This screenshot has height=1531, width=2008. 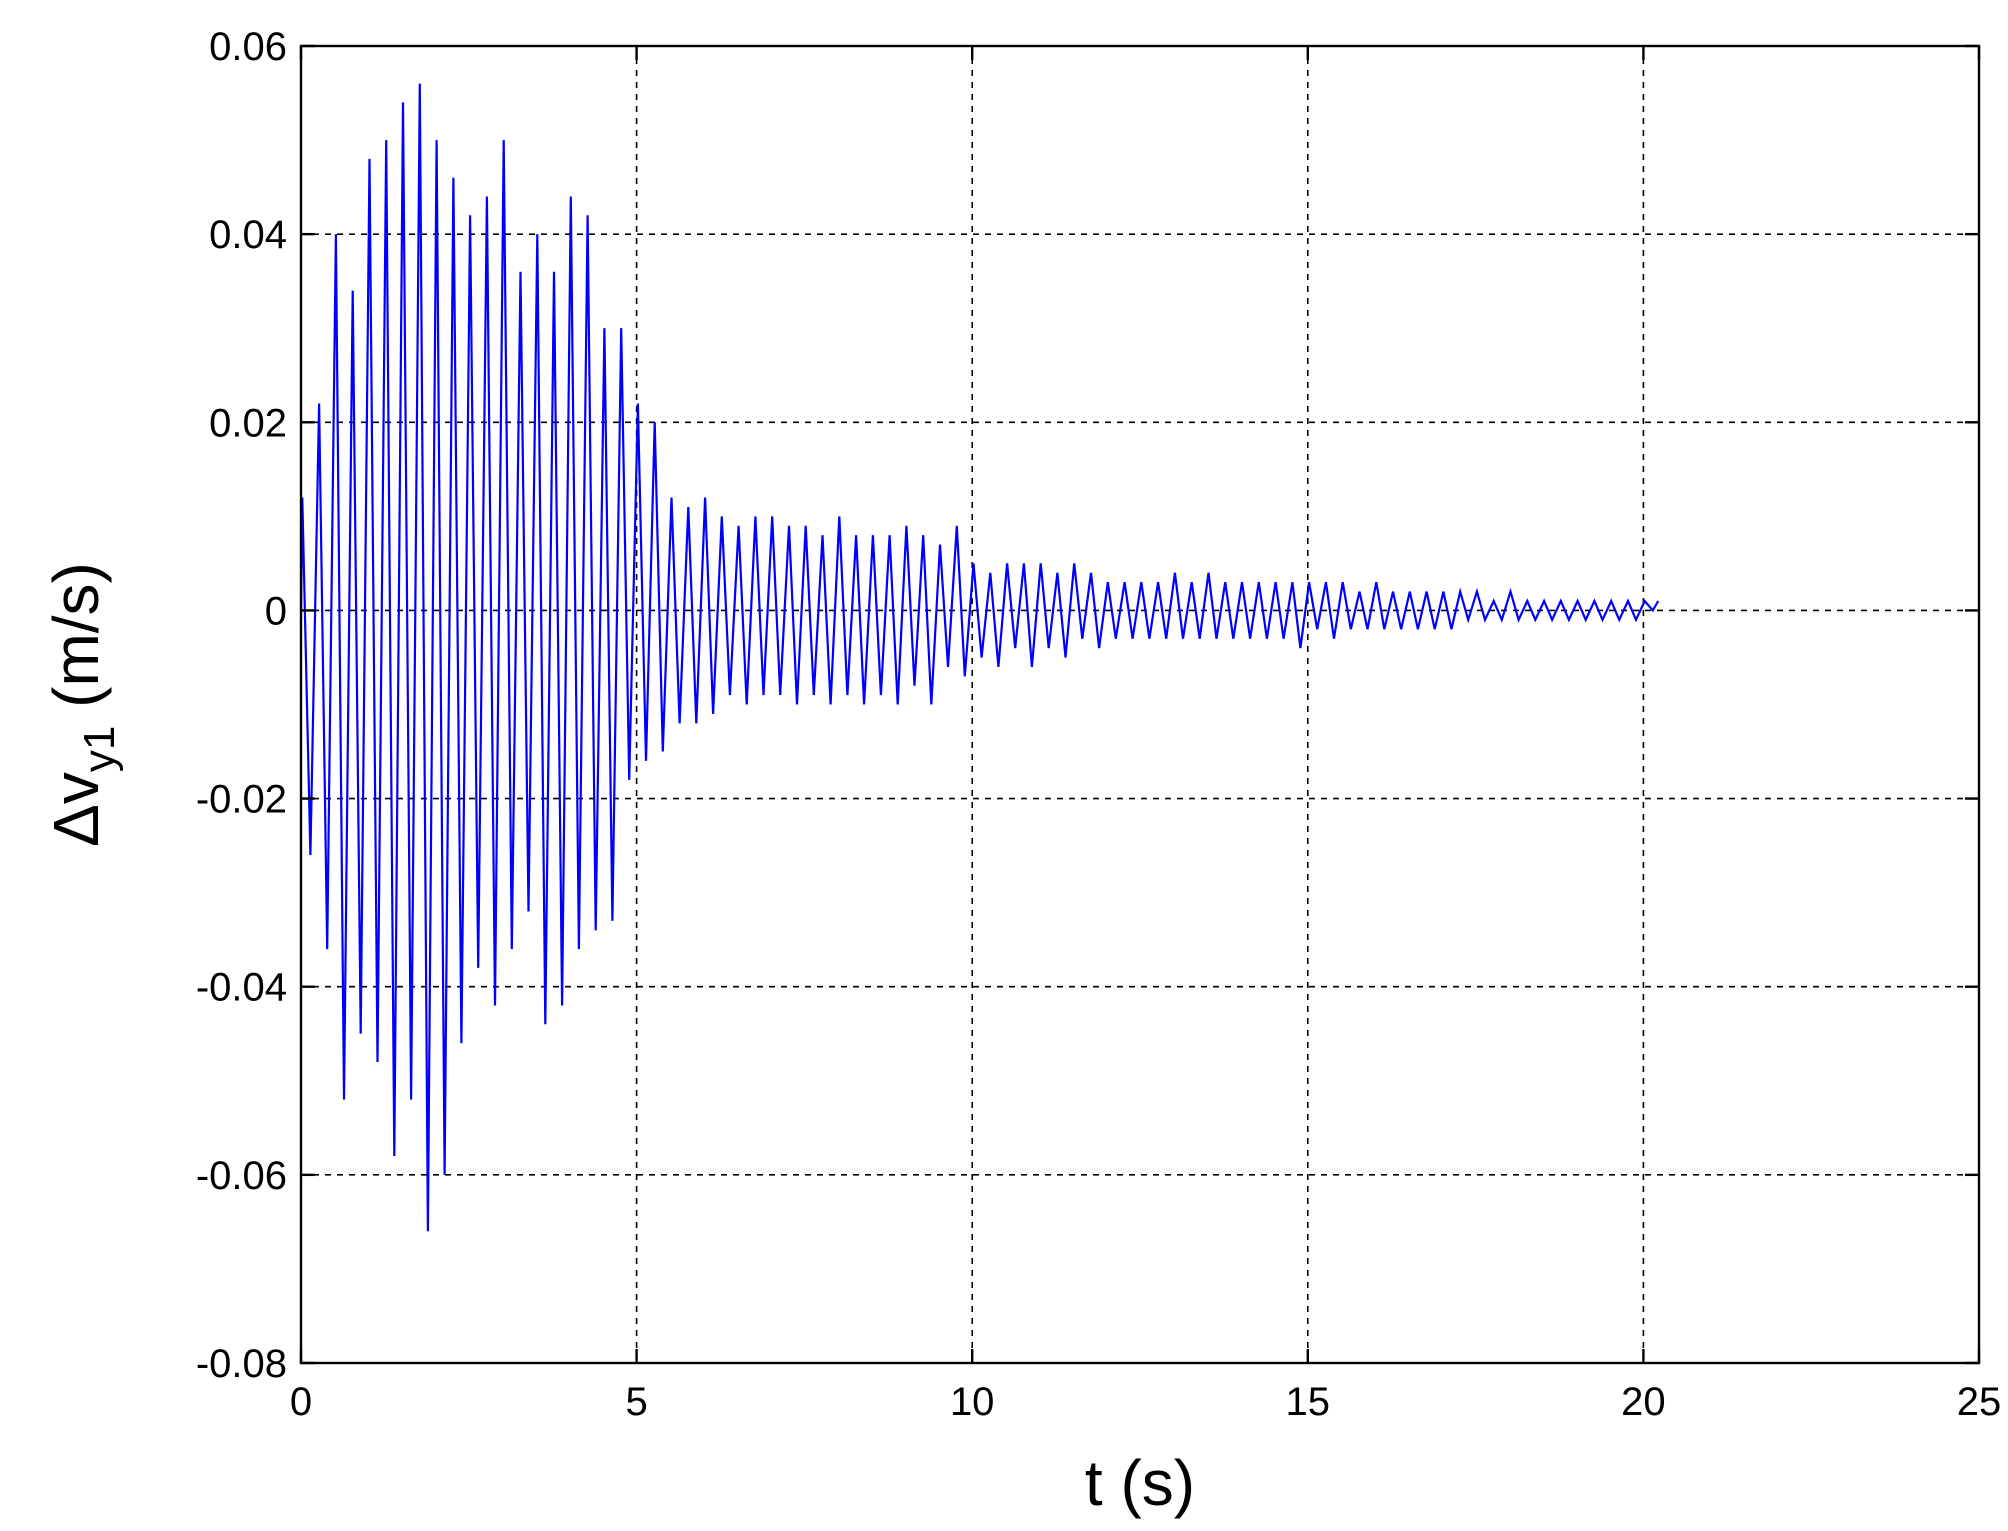 What do you see at coordinates (1643, 1402) in the screenshot?
I see `x-tick-label: 20` at bounding box center [1643, 1402].